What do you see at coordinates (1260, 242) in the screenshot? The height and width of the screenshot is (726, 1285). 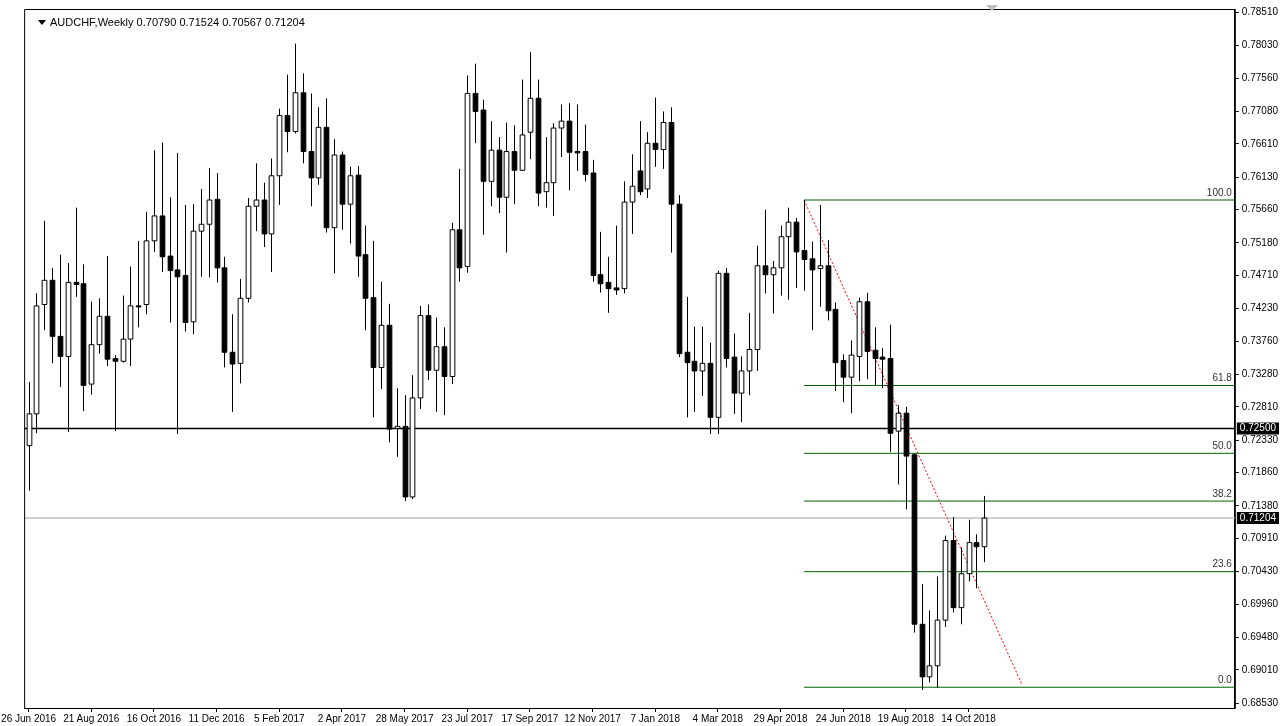 I see `y-tick-label: 0.75180` at bounding box center [1260, 242].